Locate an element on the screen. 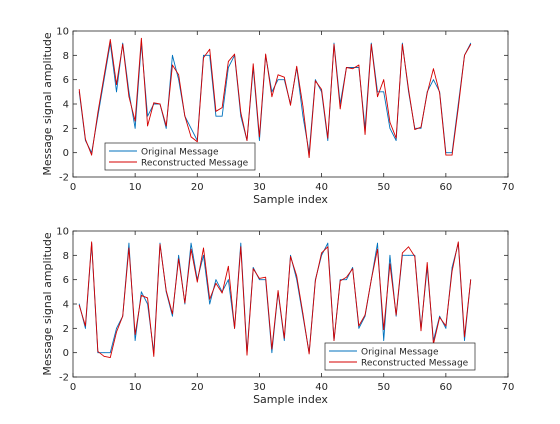 This screenshot has width=560, height=424. x-tick-label: 30 is located at coordinates (259, 387).